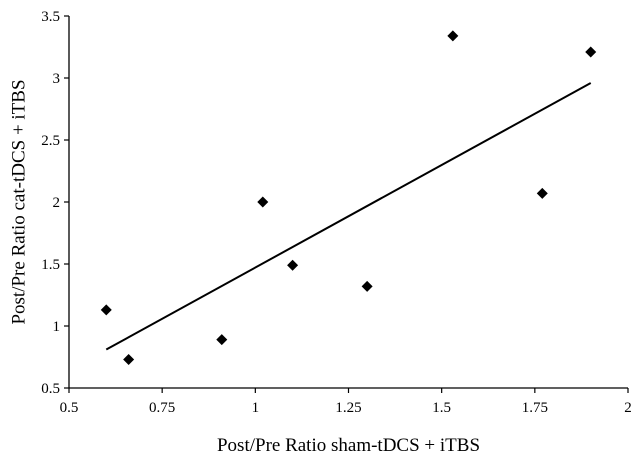 This screenshot has width=632, height=459. I want to click on x-axis-title: Post/Pre Ratio sham-tDCS + iTBS, so click(348, 445).